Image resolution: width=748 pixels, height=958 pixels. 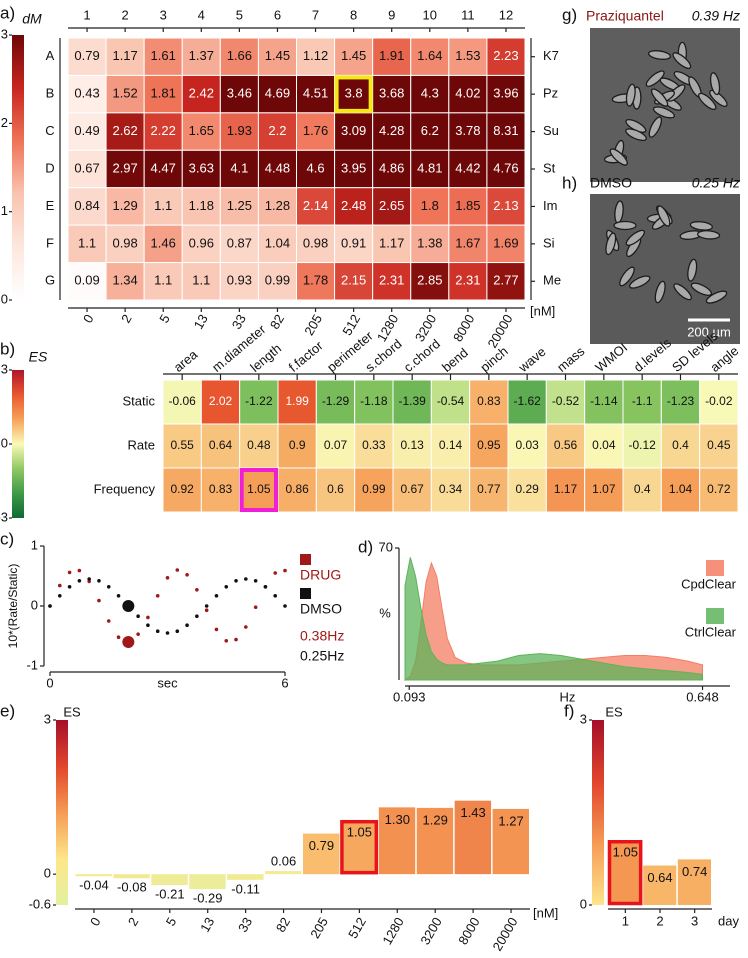 I want to click on cell-value: 2.31, so click(x=391, y=280).